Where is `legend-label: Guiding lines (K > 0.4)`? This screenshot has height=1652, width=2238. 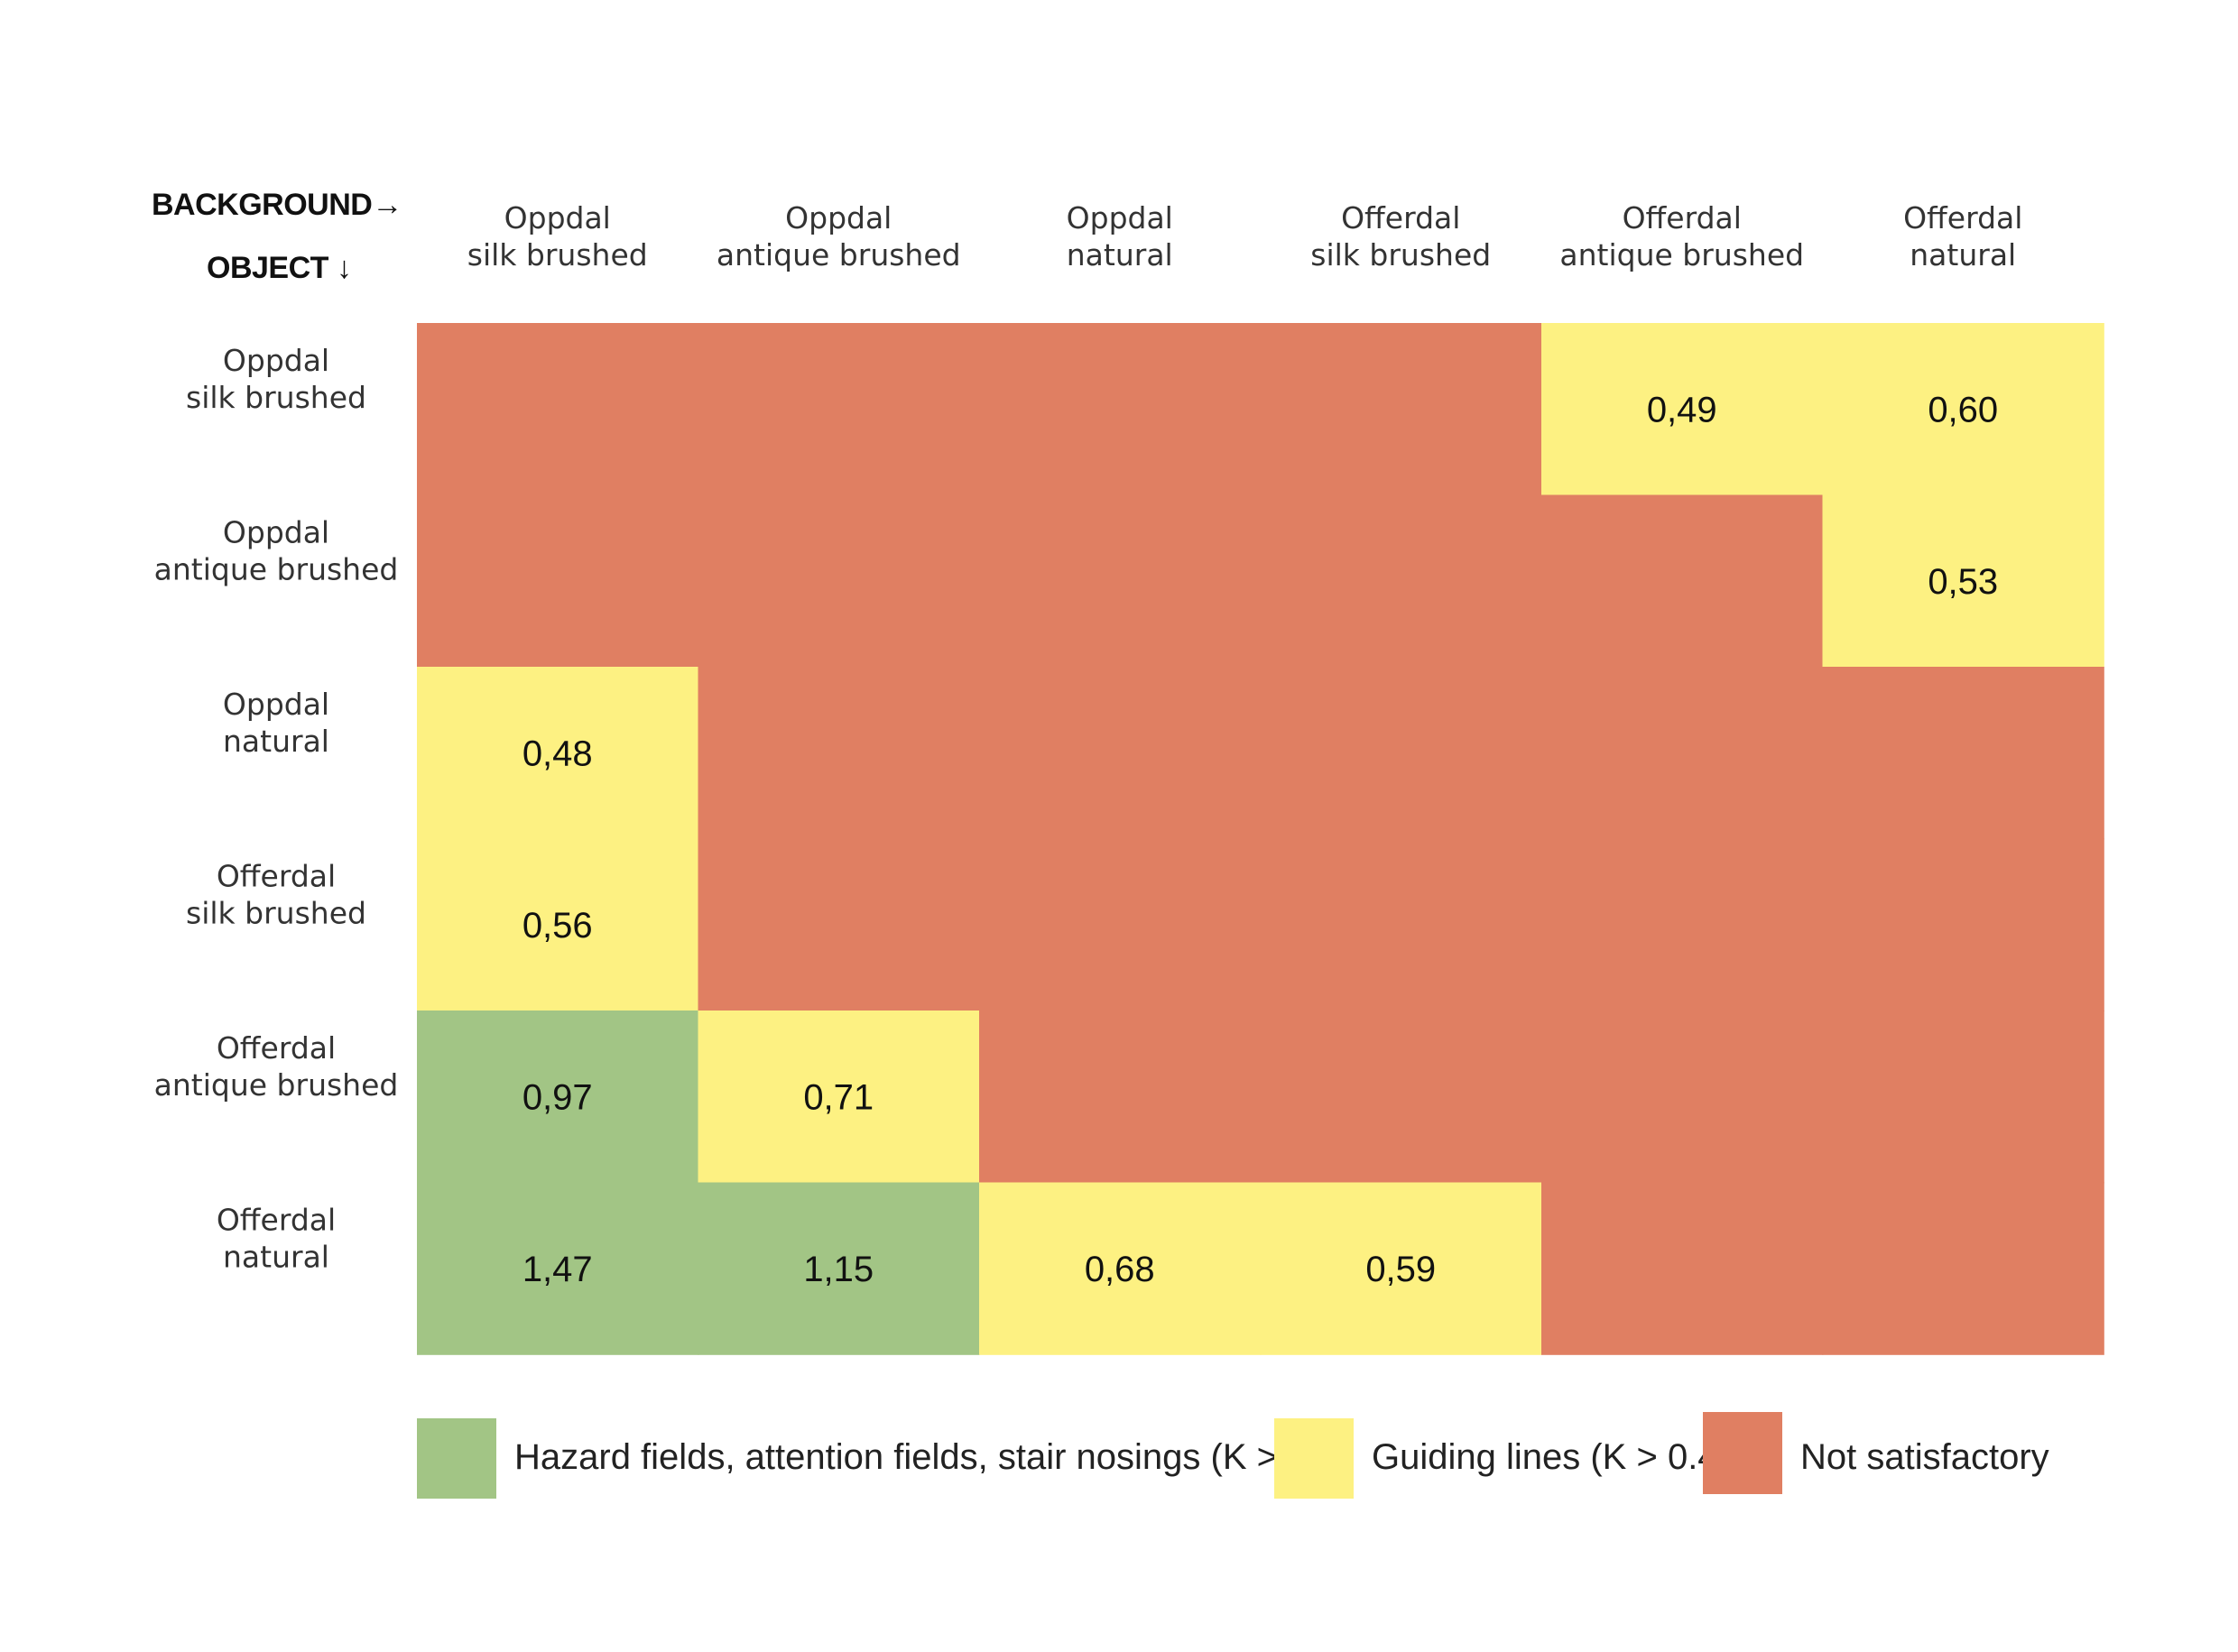
legend-label: Guiding lines (K > 0.4) is located at coordinates (1551, 1457).